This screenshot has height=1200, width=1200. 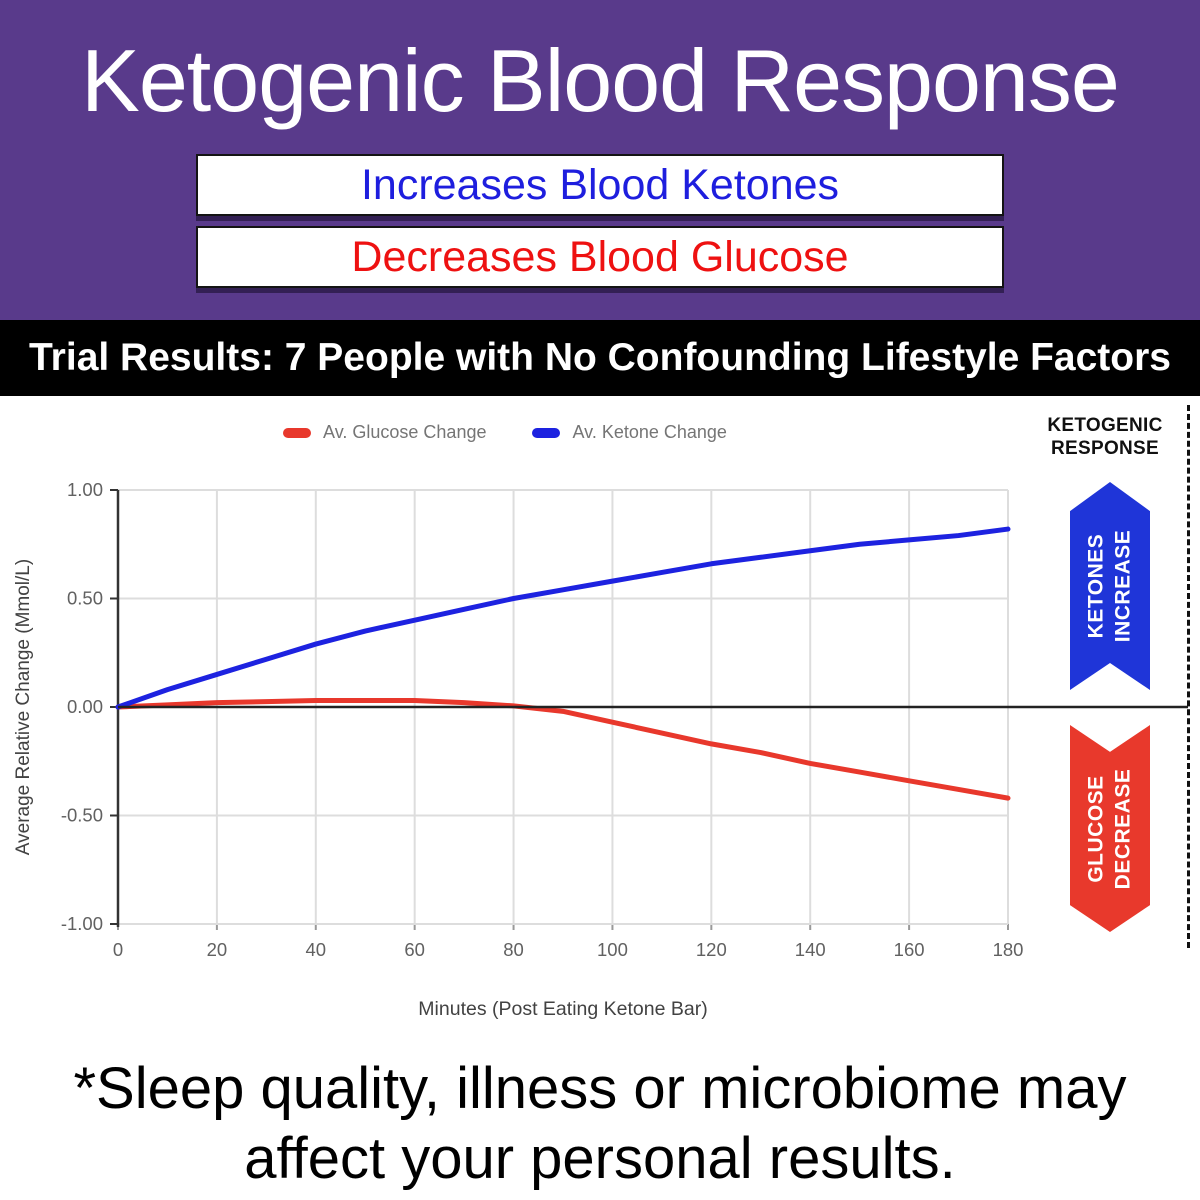 What do you see at coordinates (118, 949) in the screenshot?
I see `tick-label: 0` at bounding box center [118, 949].